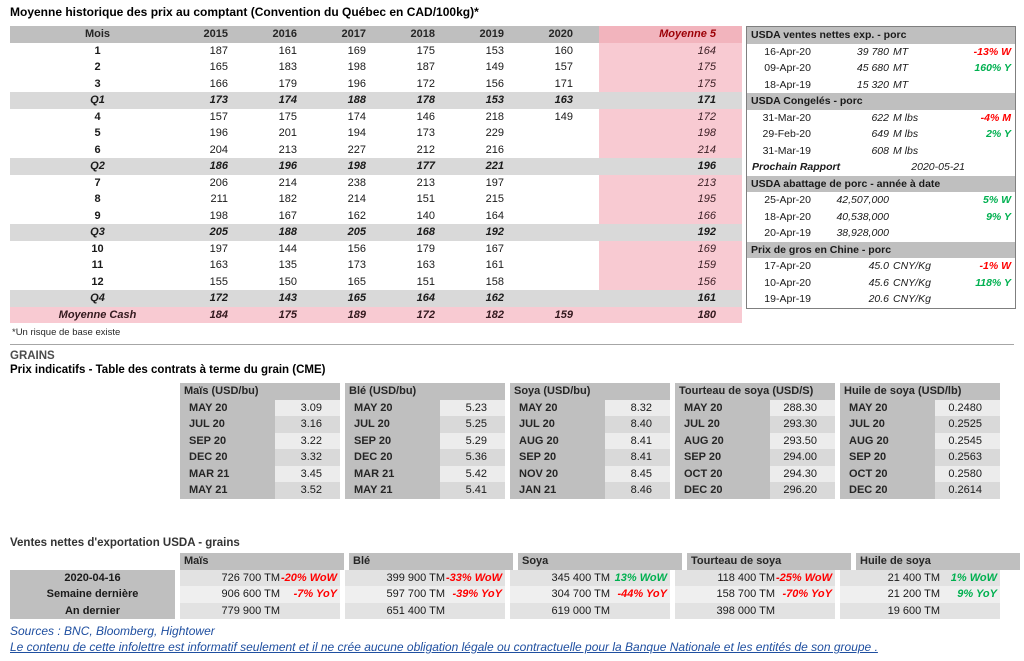 Image resolution: width=1024 pixels, height=661 pixels. I want to click on cme-contract-price: 5.29, so click(472, 440).